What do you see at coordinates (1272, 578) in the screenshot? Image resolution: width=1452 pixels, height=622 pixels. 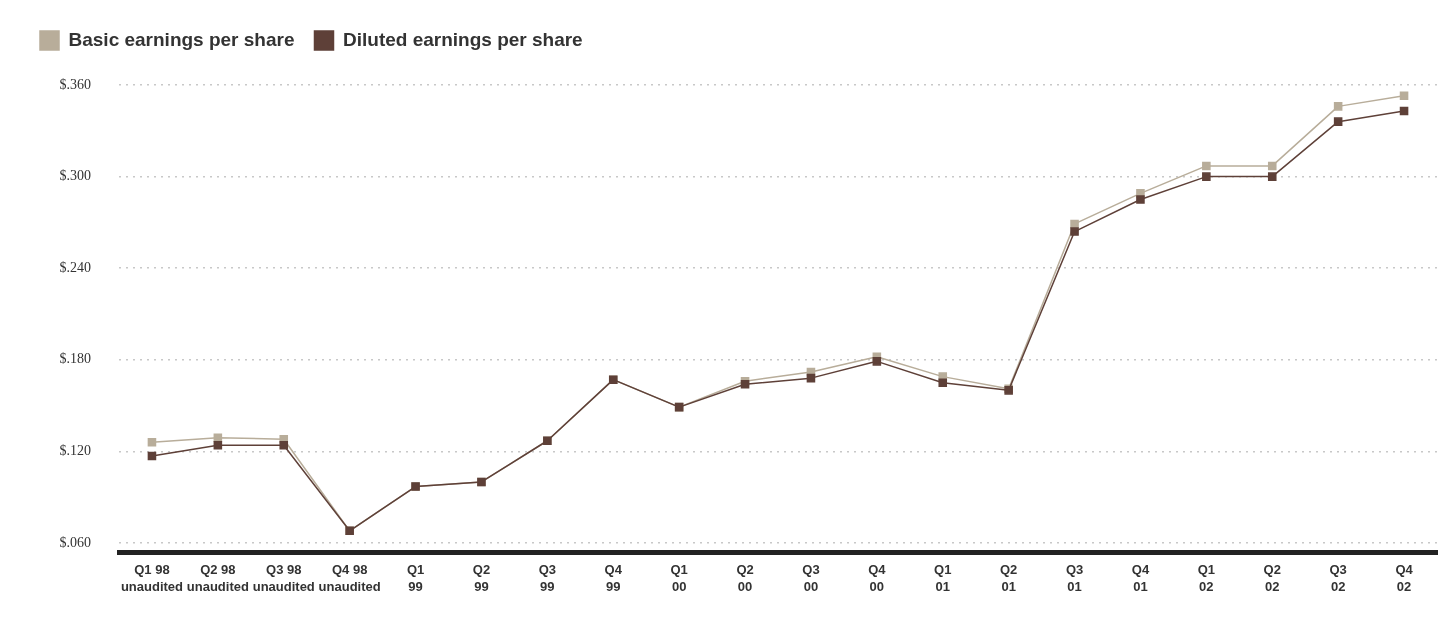 I see `x-tick-label: Q2 02` at bounding box center [1272, 578].